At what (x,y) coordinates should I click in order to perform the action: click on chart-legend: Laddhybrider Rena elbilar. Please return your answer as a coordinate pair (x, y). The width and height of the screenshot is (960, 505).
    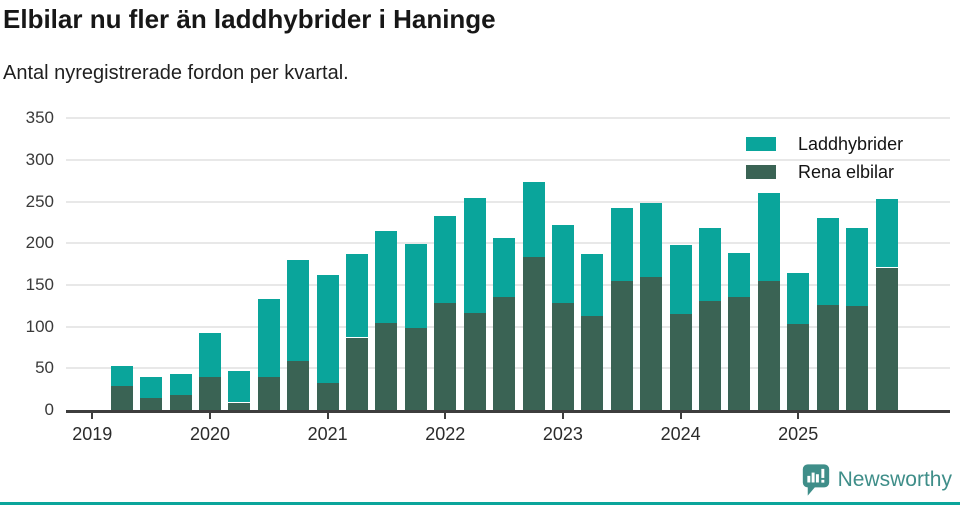
    Looking at the image, I should click on (824, 161).